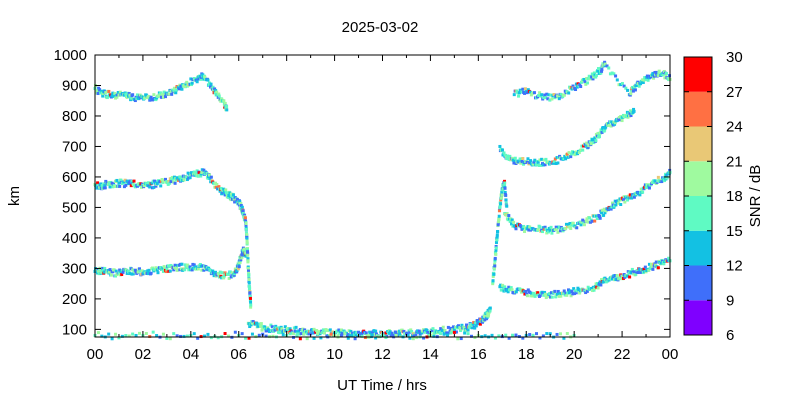 The width and height of the screenshot is (800, 400). I want to click on colorbar-segment, so click(698, 74).